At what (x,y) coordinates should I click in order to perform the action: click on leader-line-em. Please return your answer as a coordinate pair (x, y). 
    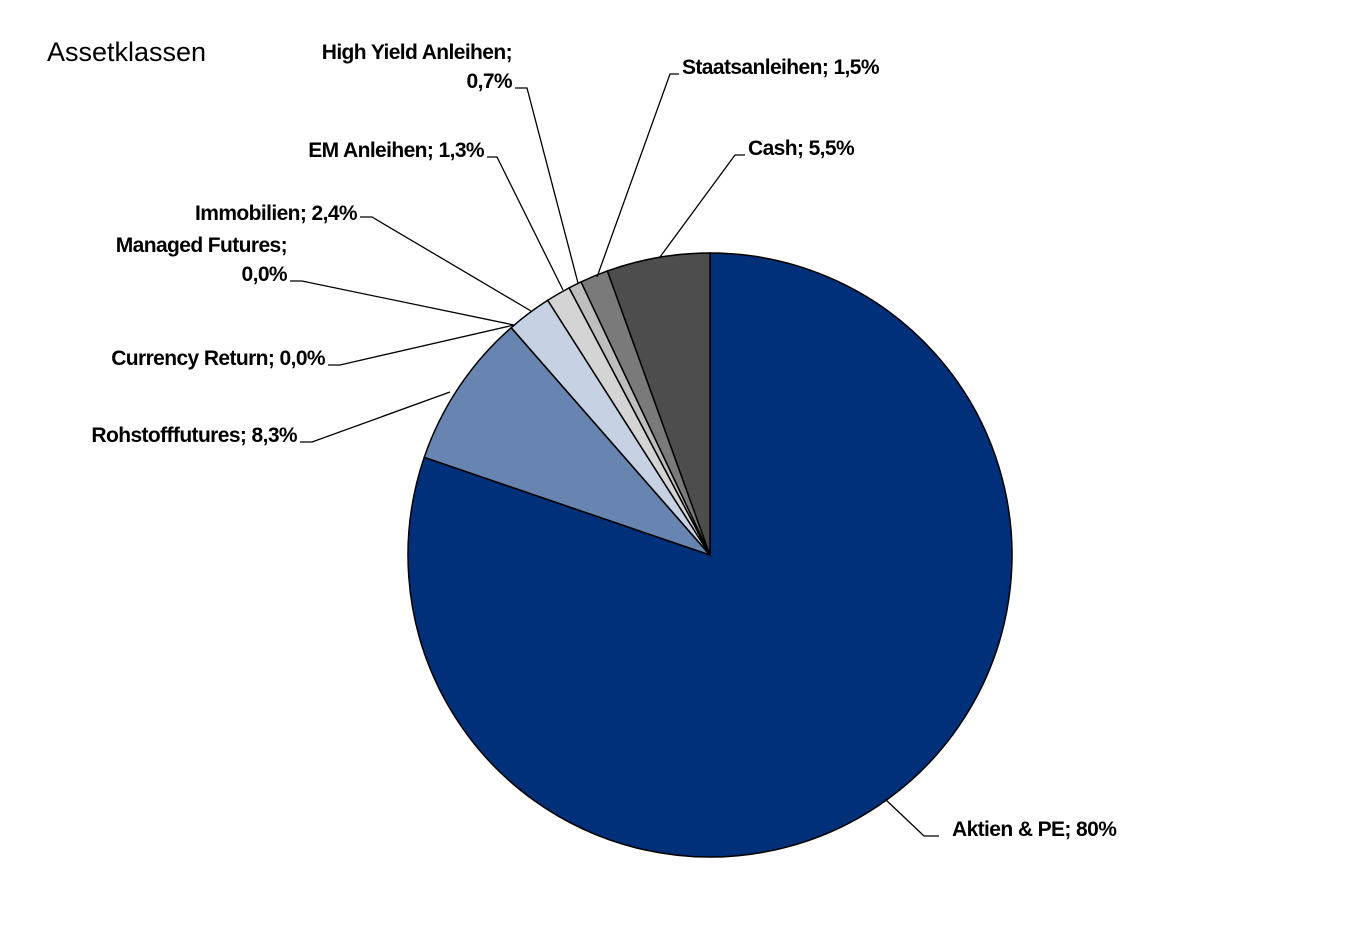
    Looking at the image, I should click on (525, 223).